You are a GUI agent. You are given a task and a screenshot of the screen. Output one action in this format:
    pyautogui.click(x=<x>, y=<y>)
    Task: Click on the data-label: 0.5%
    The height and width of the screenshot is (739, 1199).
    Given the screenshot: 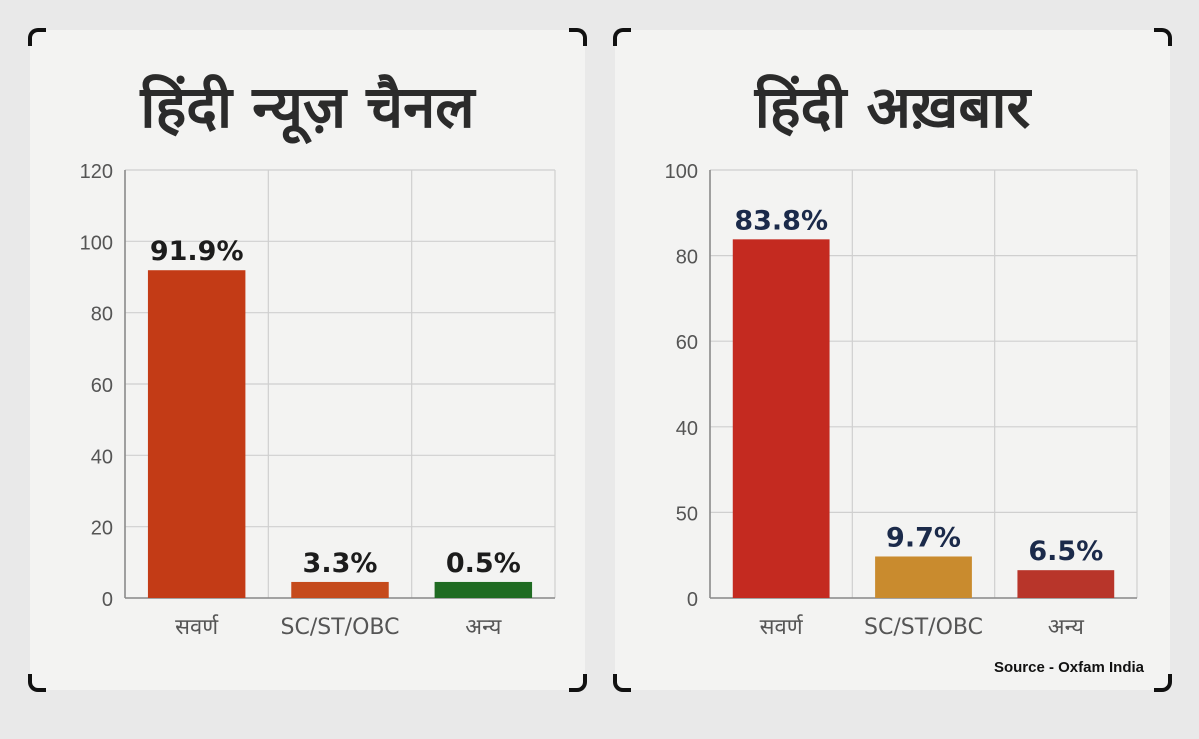 What is the action you would take?
    pyautogui.click(x=483, y=563)
    